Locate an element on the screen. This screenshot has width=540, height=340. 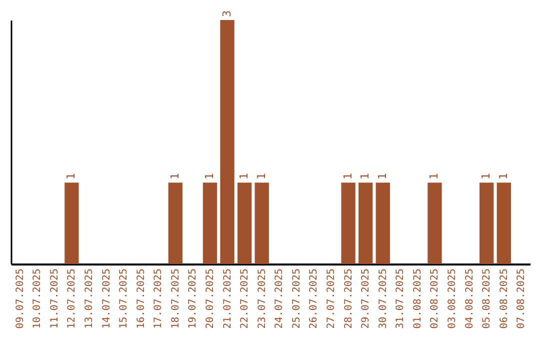
x-tick-label: 15.07.2025 is located at coordinates (124, 298).